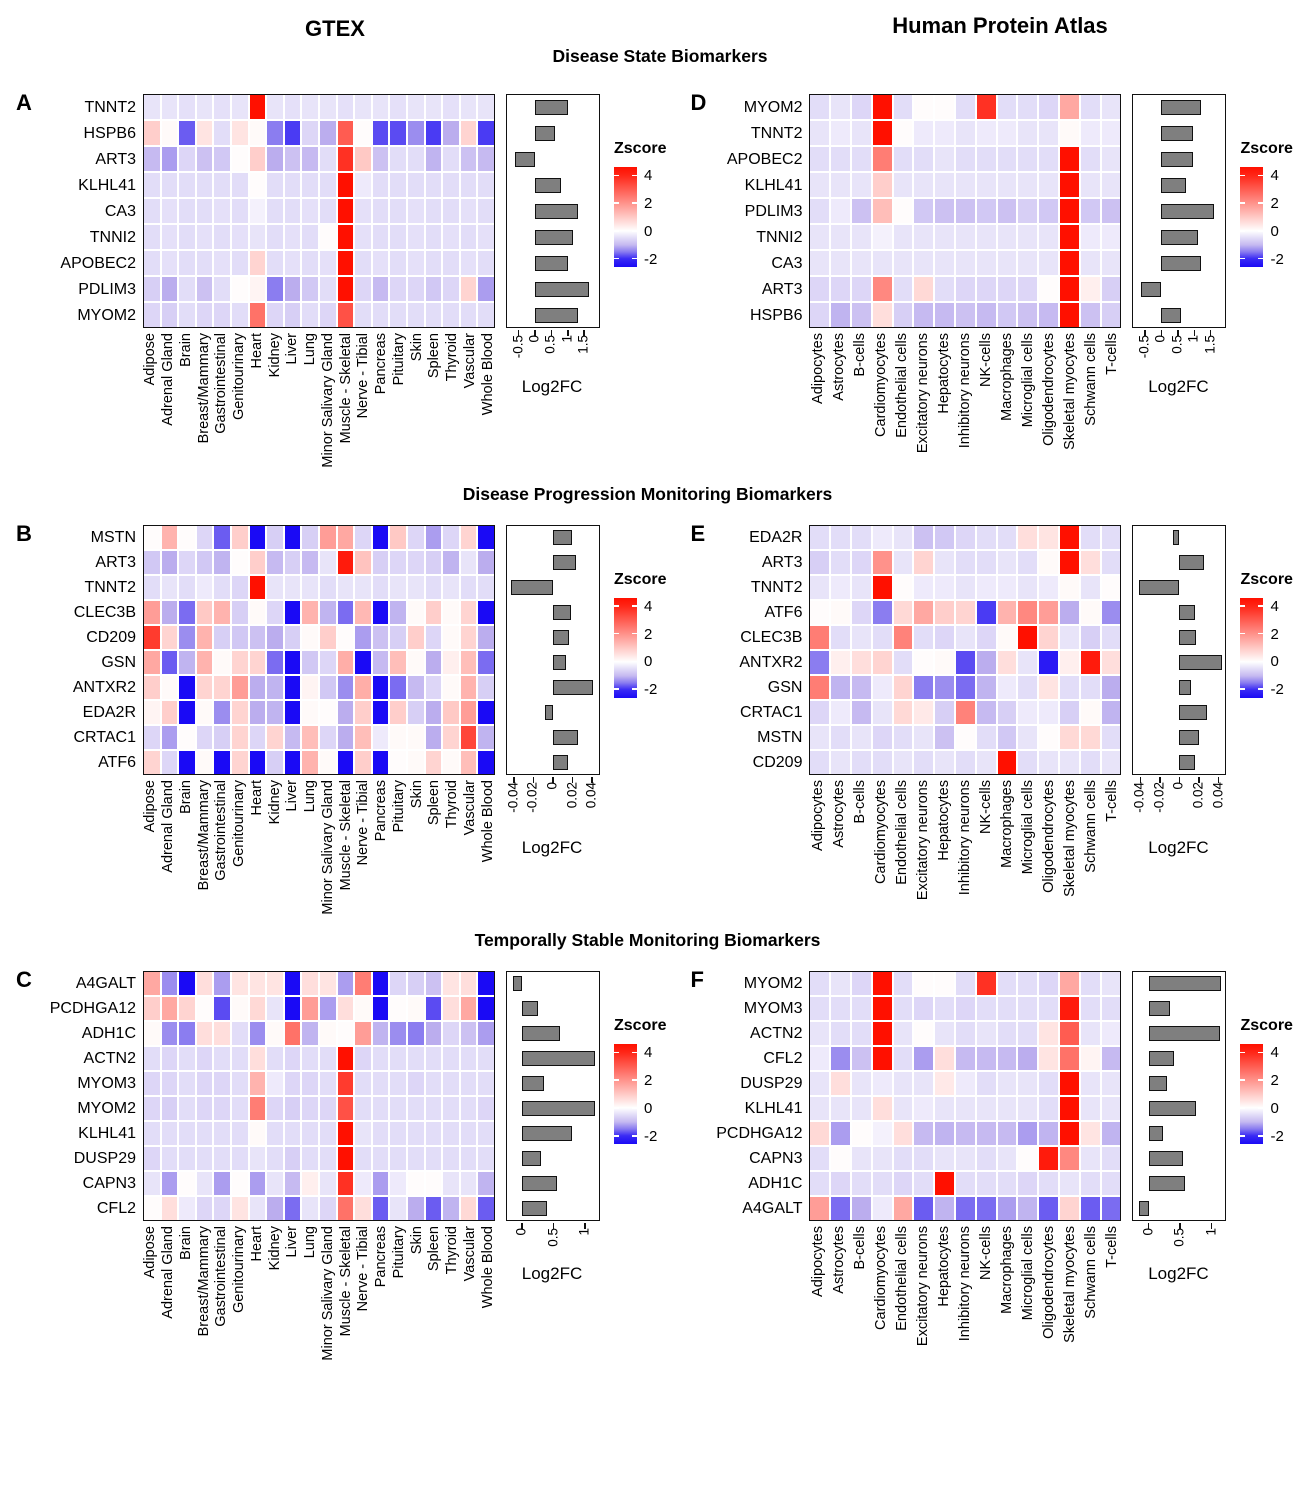 This screenshot has width=1295, height=1495. I want to click on x-label: Gastrointestinal, so click(221, 830).